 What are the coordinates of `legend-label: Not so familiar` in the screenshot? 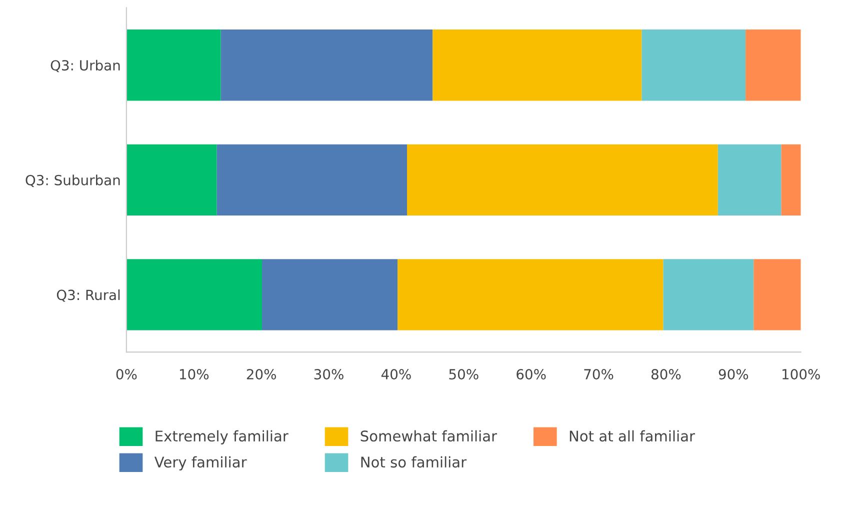 It's located at (414, 462).